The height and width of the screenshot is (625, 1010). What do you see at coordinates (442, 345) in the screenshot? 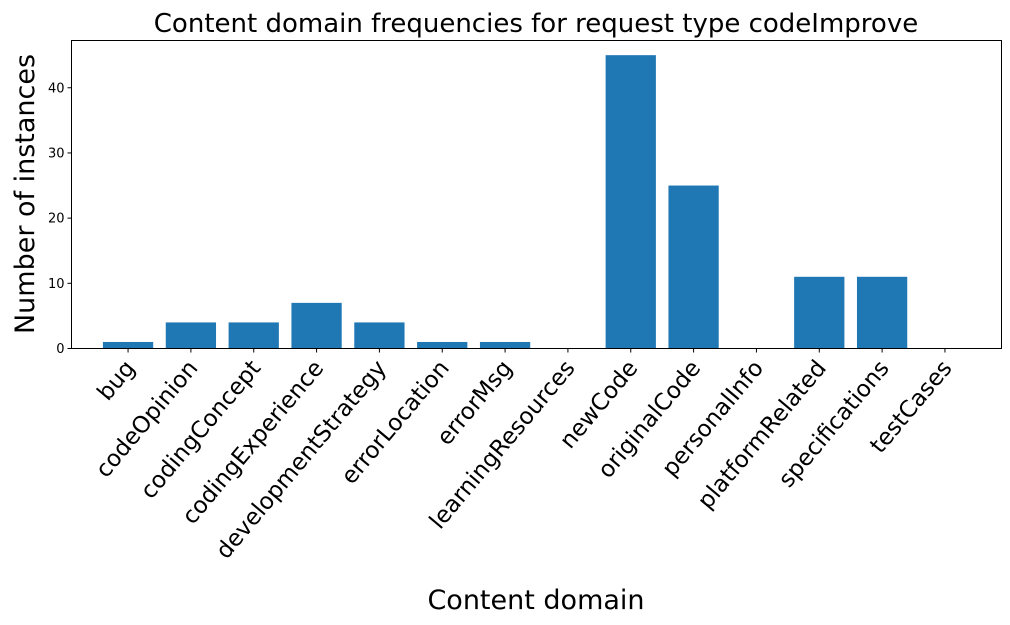
I see `bar-errorLocation` at bounding box center [442, 345].